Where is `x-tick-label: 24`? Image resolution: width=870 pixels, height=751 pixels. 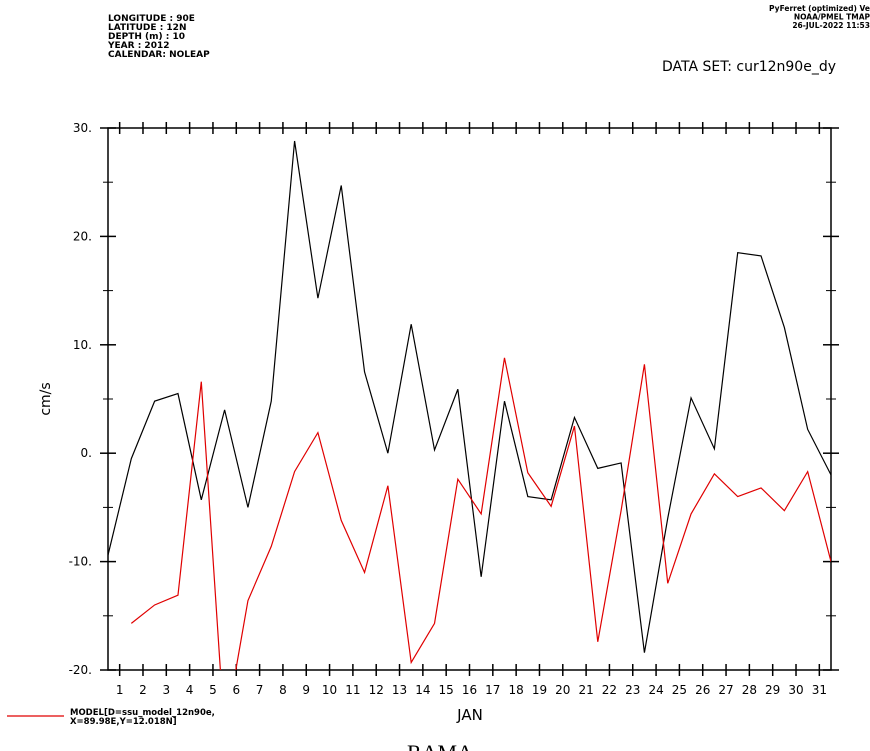 x-tick-label: 24 is located at coordinates (655, 690).